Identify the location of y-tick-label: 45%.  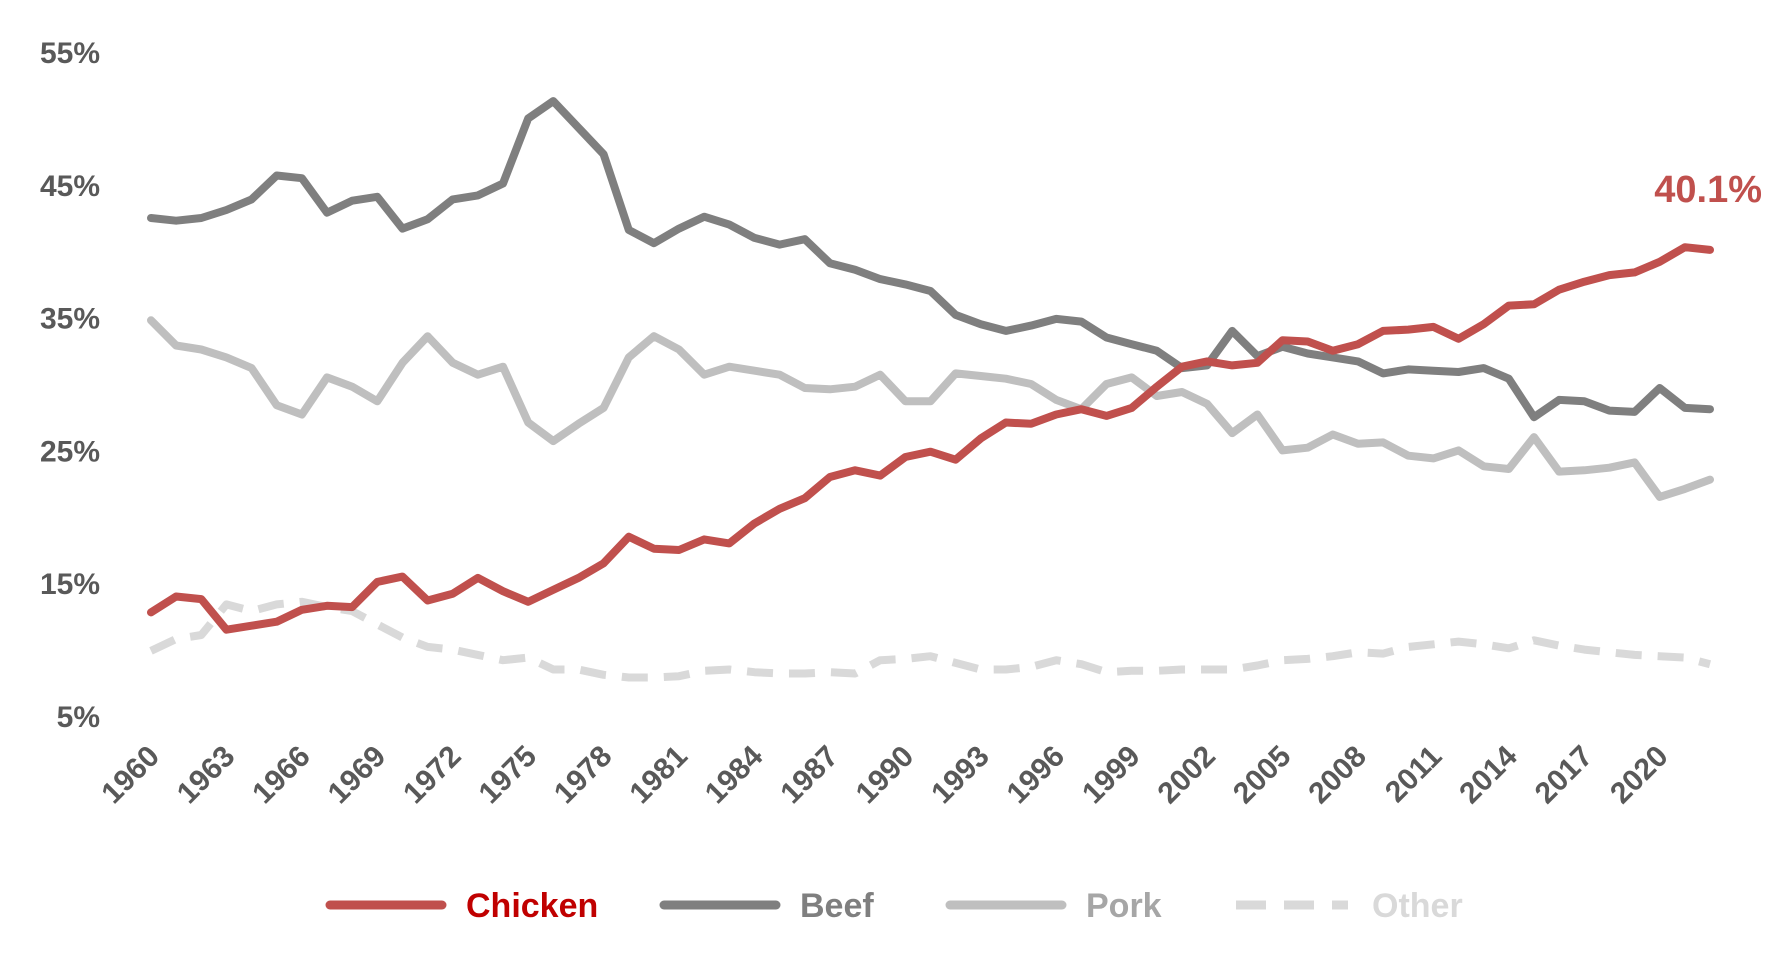
(70, 186).